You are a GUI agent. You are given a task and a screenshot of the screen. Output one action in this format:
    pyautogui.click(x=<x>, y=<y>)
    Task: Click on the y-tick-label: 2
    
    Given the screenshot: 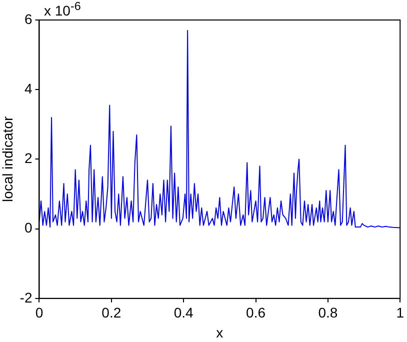 What is the action you would take?
    pyautogui.click(x=28, y=158)
    